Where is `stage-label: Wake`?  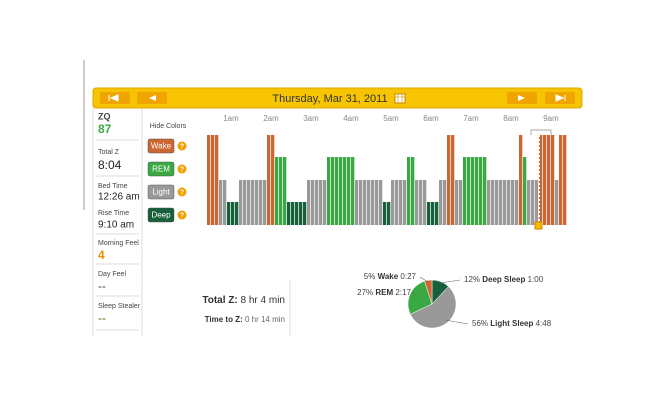 stage-label: Wake is located at coordinates (161, 146).